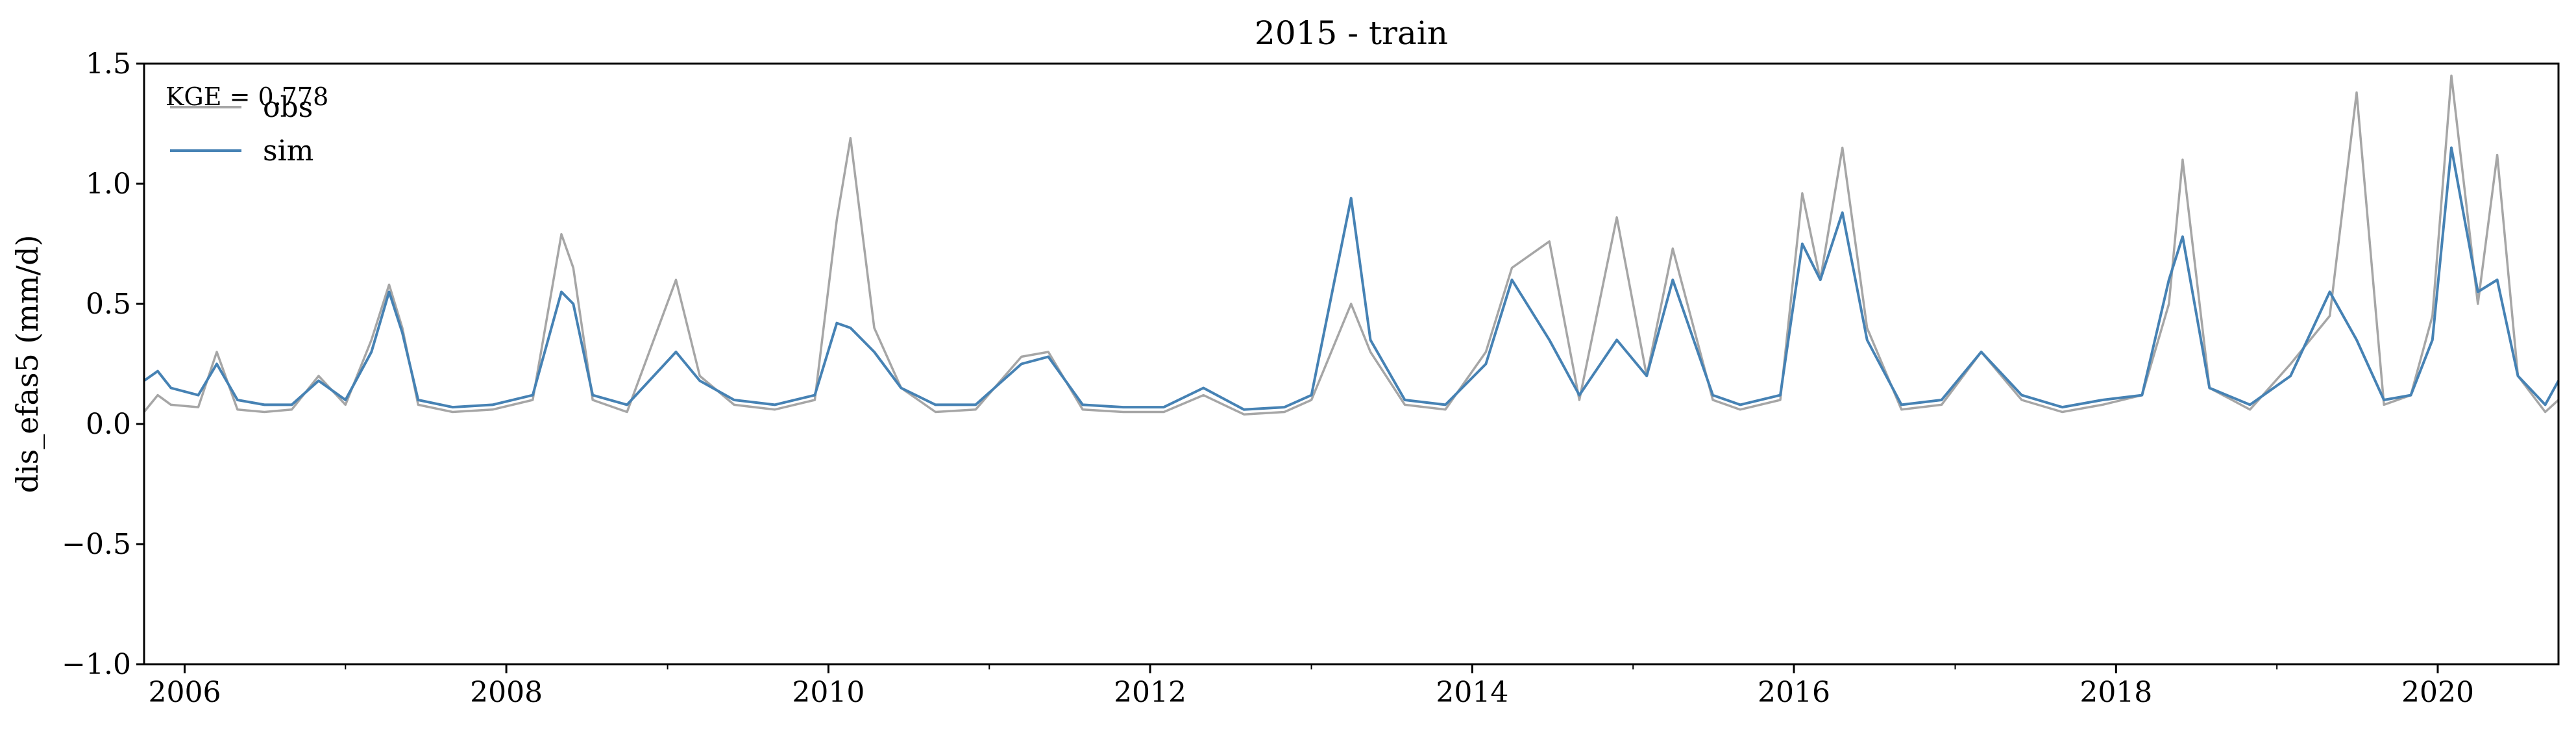 This screenshot has height=735, width=2576. I want to click on x-tick-label: 2012, so click(1150, 692).